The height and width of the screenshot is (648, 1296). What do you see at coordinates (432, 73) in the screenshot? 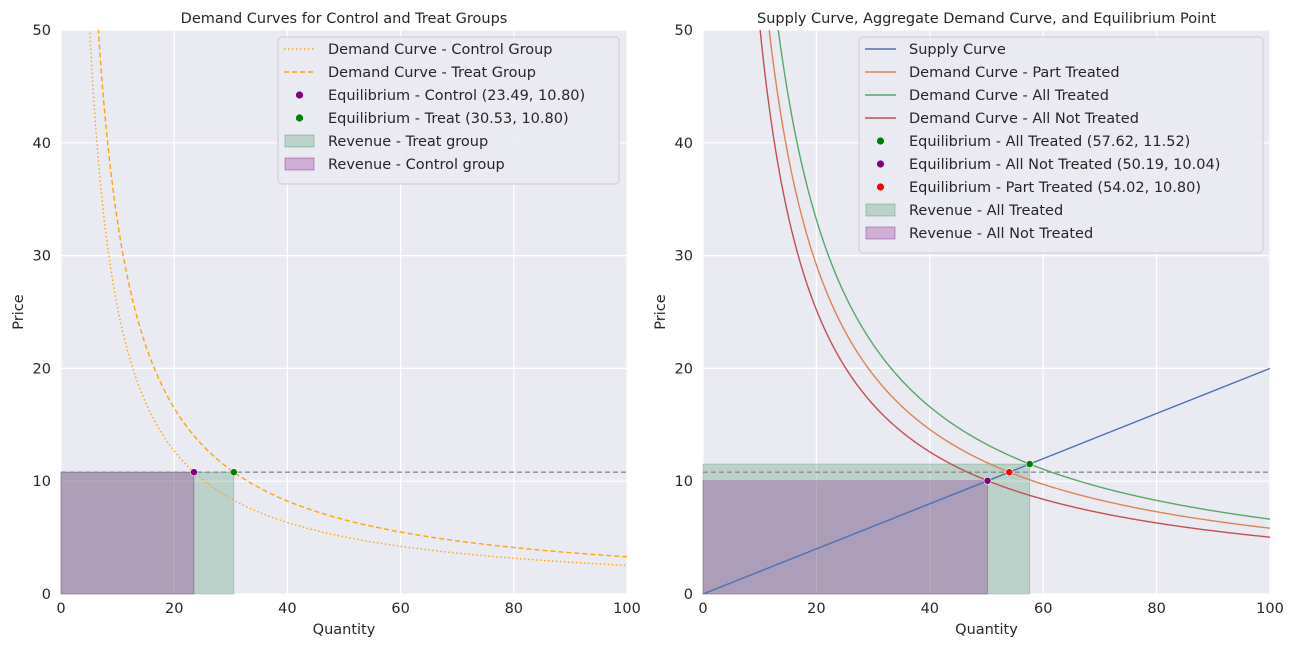
I see `legend-label: Demand Curve - Treat Group` at bounding box center [432, 73].